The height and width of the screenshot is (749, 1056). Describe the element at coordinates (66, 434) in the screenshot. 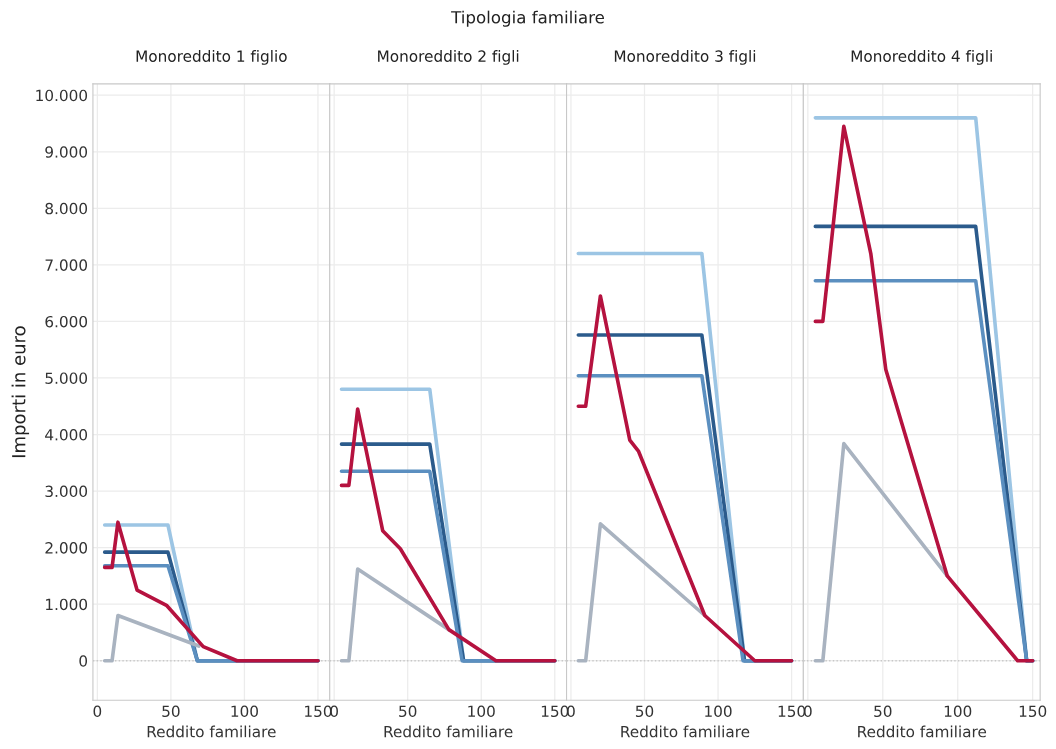

I see `y-tick-label: 4.000` at that location.